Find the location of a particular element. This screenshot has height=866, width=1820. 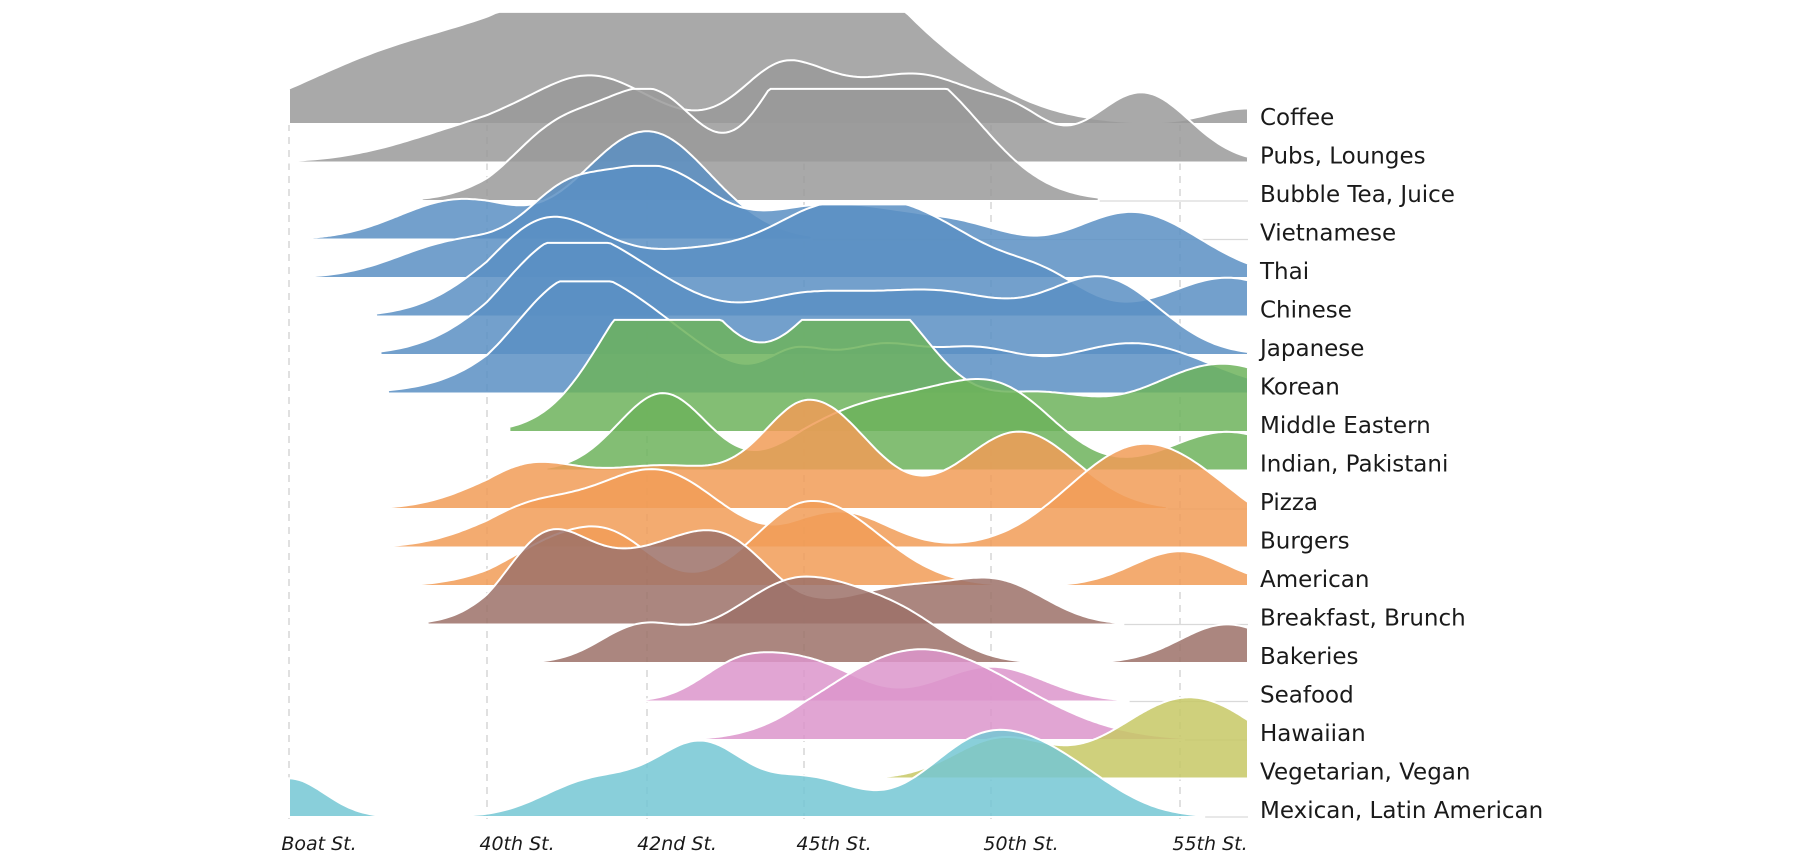

x-tick-label: Boat St. is located at coordinates (318, 844).